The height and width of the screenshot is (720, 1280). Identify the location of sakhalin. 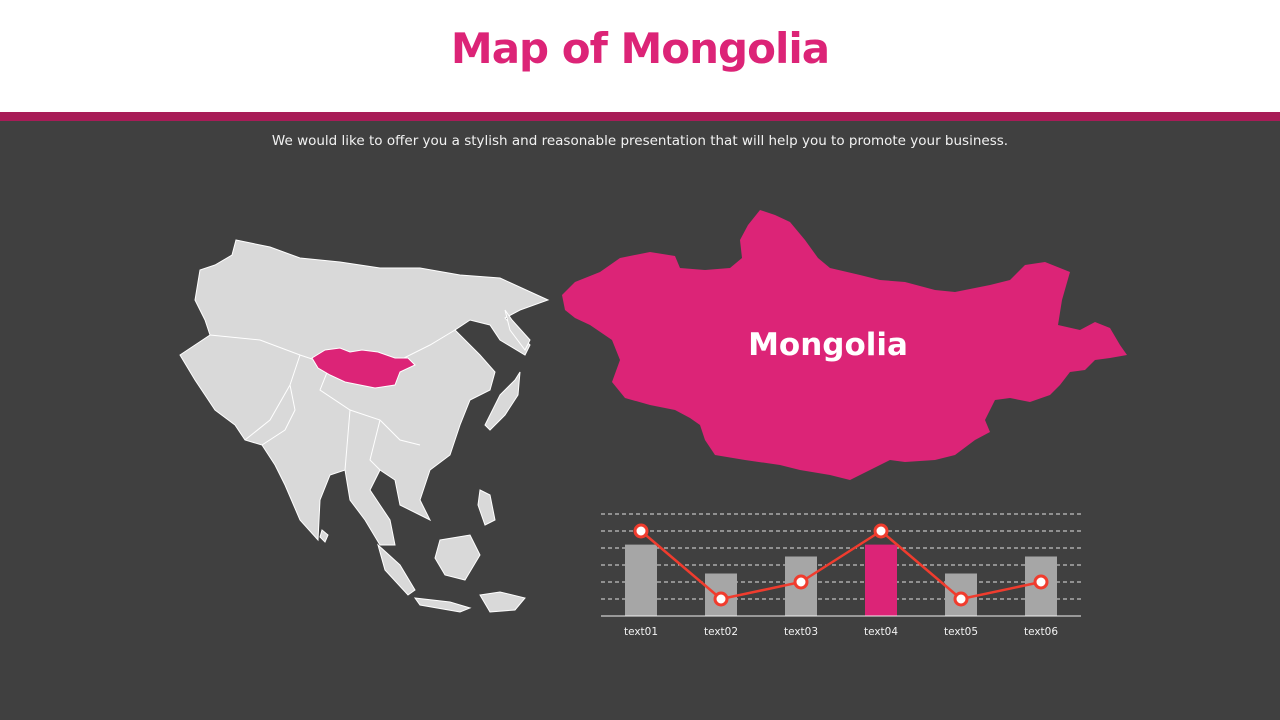
(517, 330).